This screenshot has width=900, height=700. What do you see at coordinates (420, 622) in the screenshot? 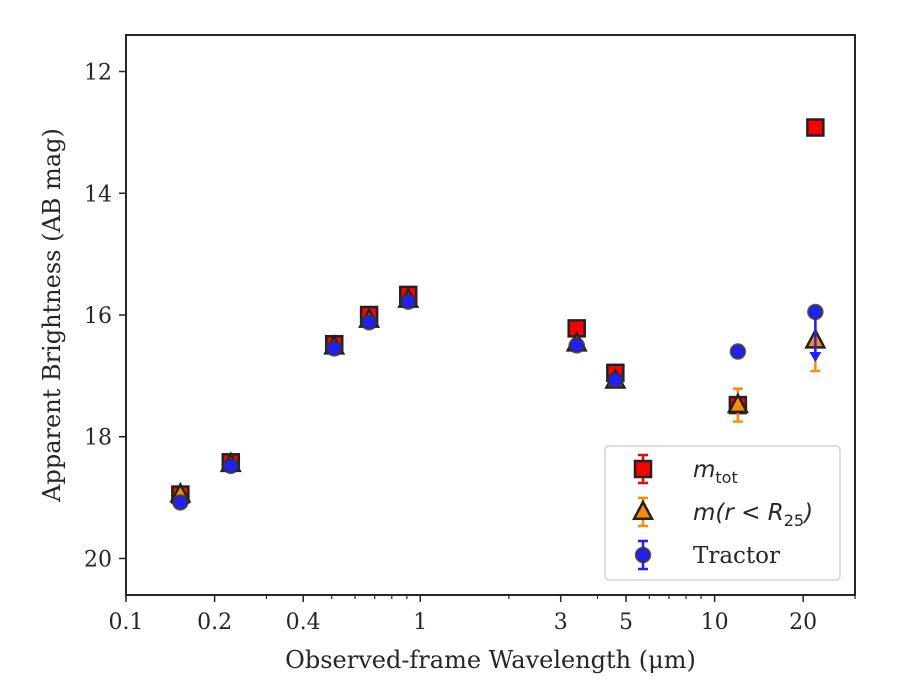
I see `x-tick-label: 1` at bounding box center [420, 622].